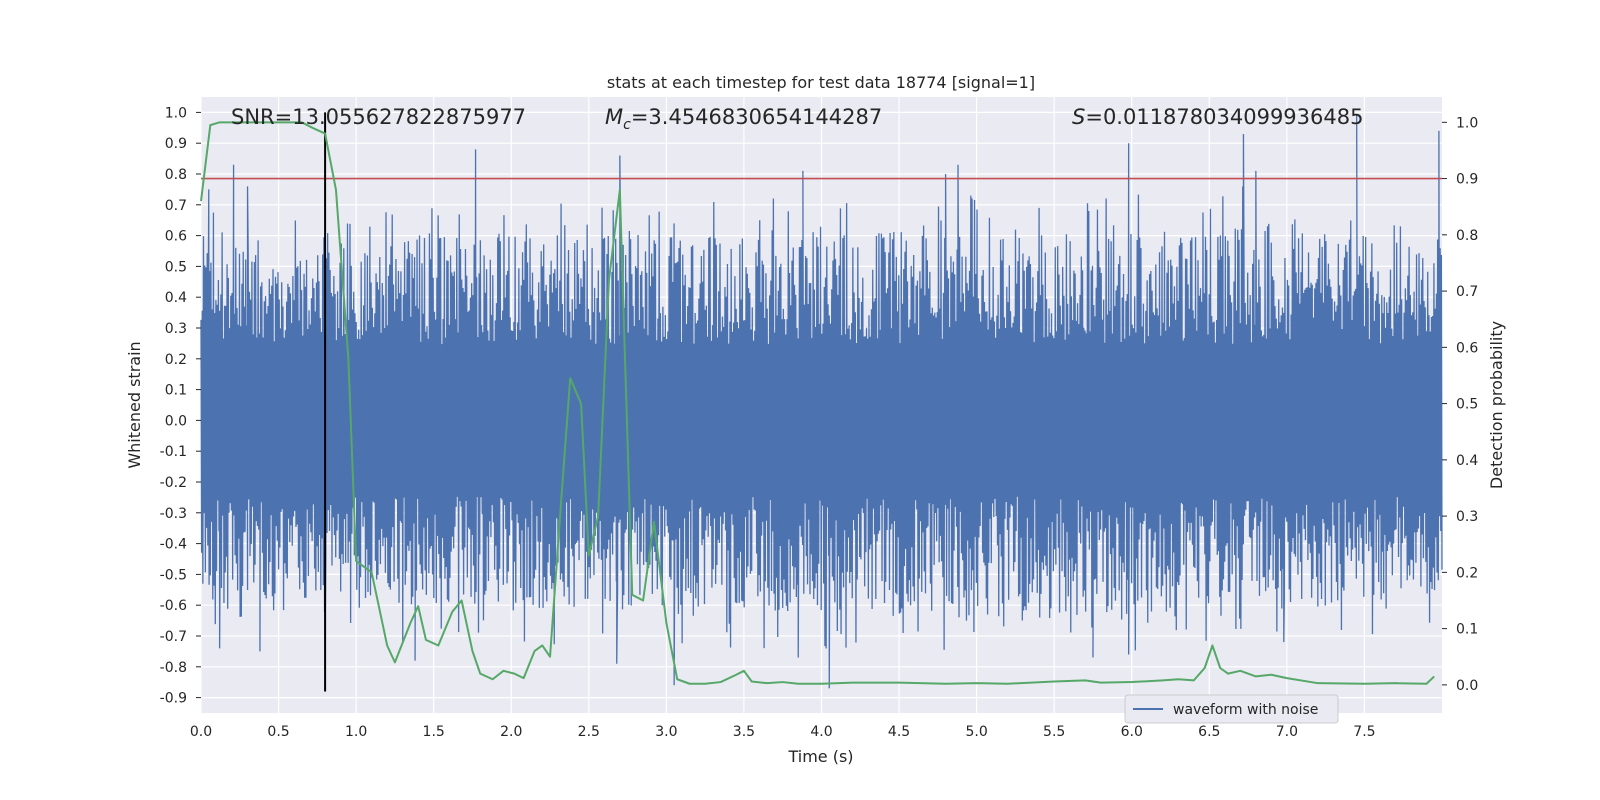  Describe the element at coordinates (173, 514) in the screenshot. I see `y-tick-label: -0.3` at that location.